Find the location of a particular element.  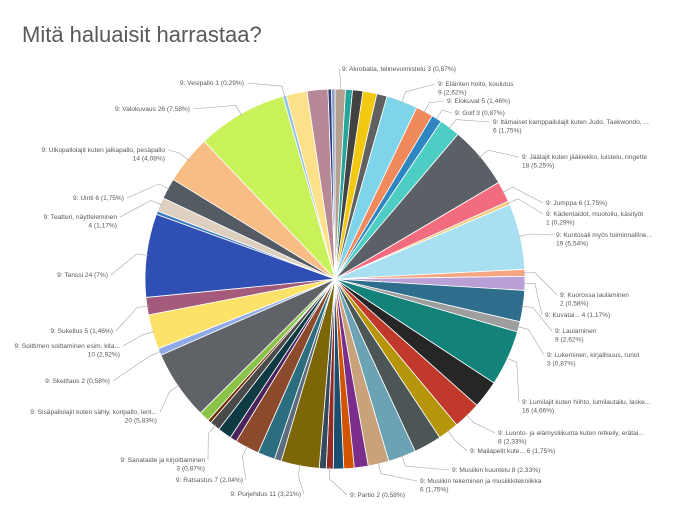

slice-label: 9: Musiikin kuuntelu 8 (2,33%) is located at coordinates (496, 470).